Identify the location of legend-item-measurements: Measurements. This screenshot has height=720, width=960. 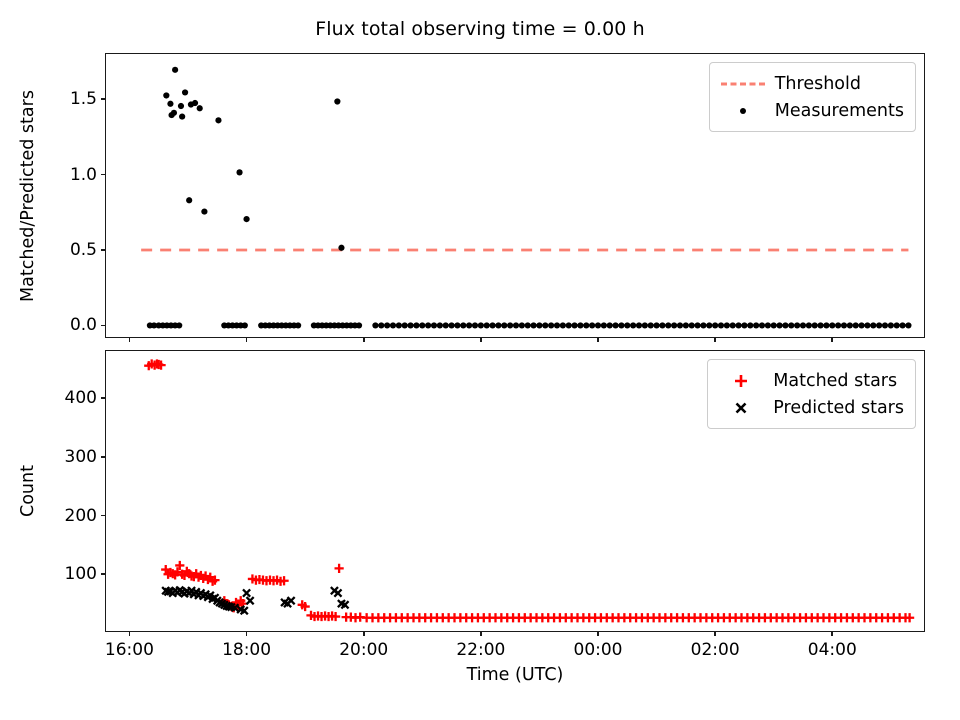
(811, 110).